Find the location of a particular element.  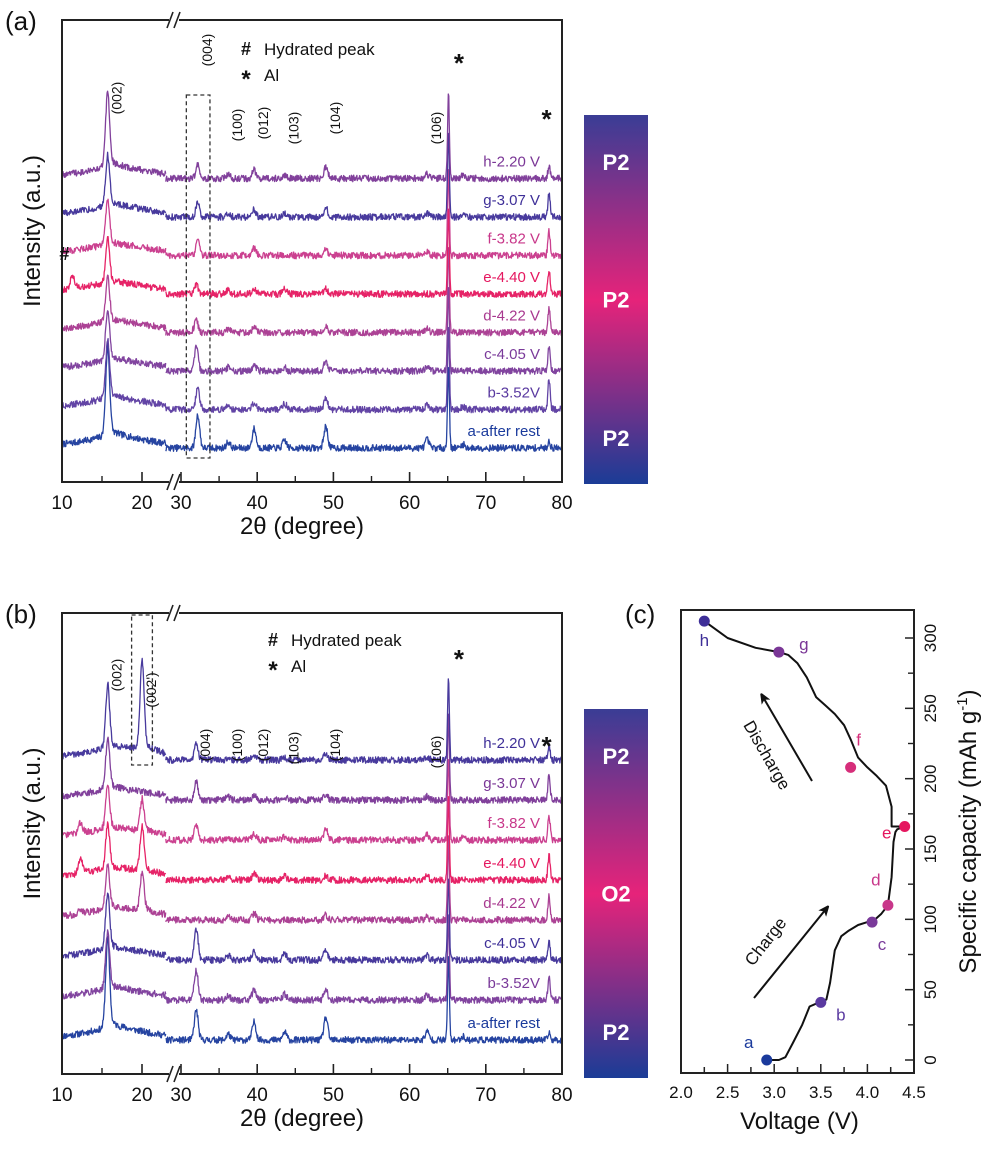

charge-arrow-icon is located at coordinates (789, 954).